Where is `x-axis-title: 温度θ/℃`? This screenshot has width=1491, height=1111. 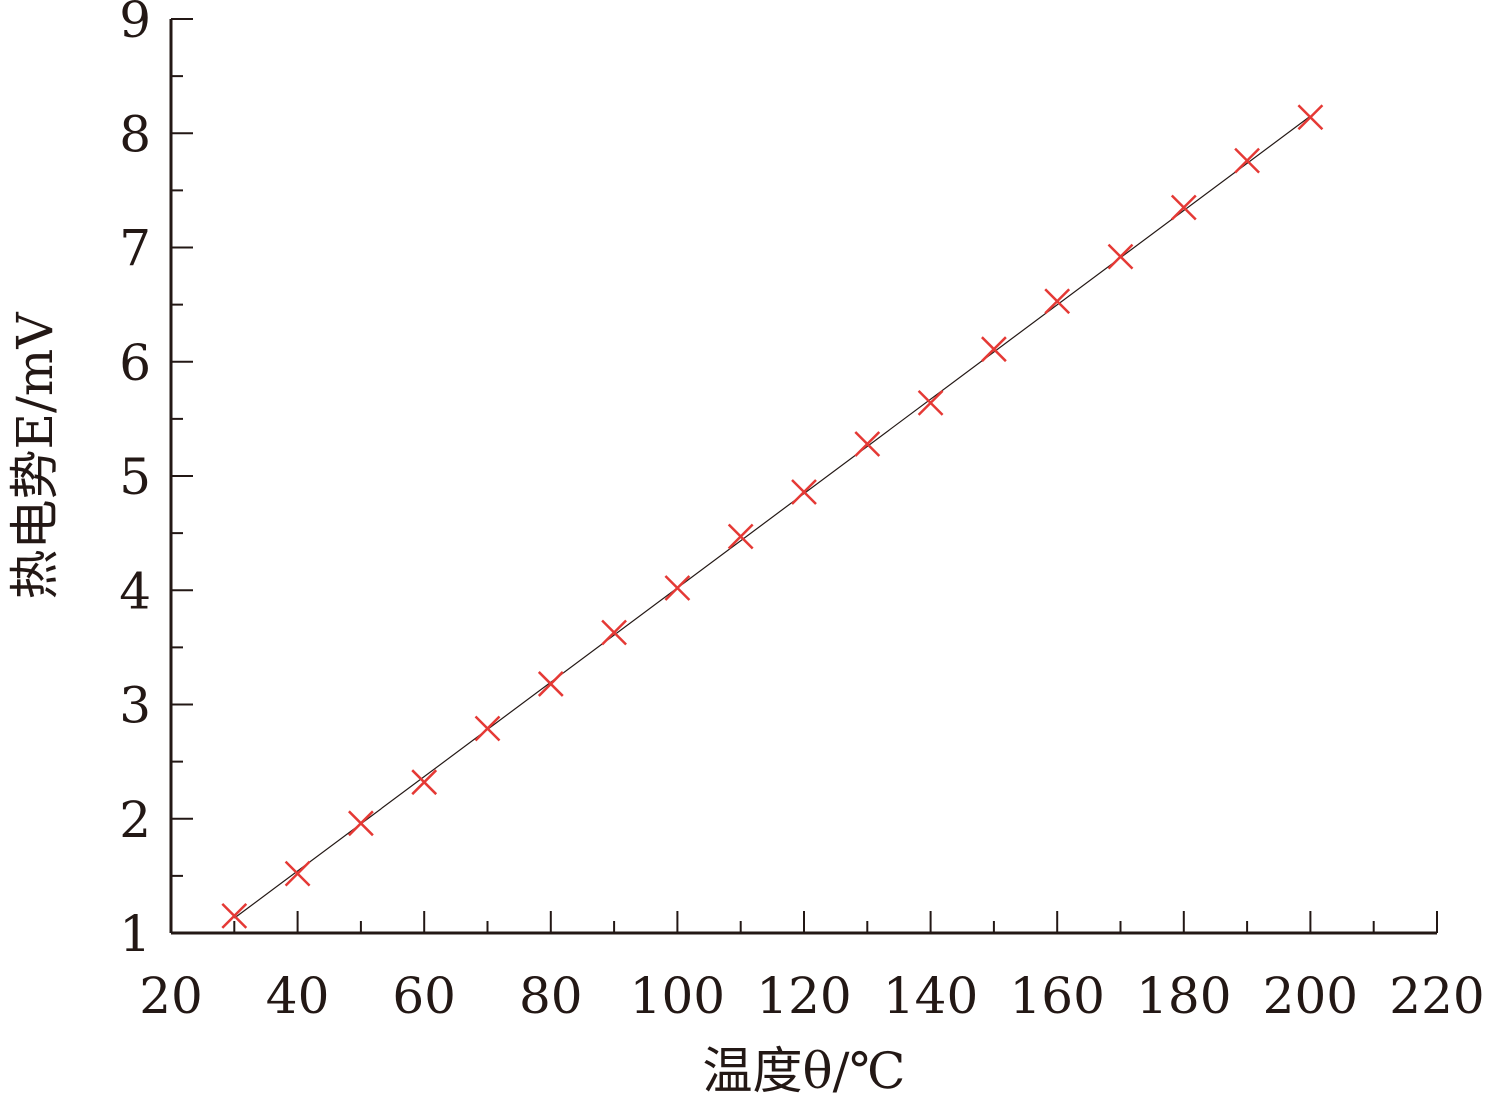 x-axis-title: 温度θ/℃ is located at coordinates (804, 1071).